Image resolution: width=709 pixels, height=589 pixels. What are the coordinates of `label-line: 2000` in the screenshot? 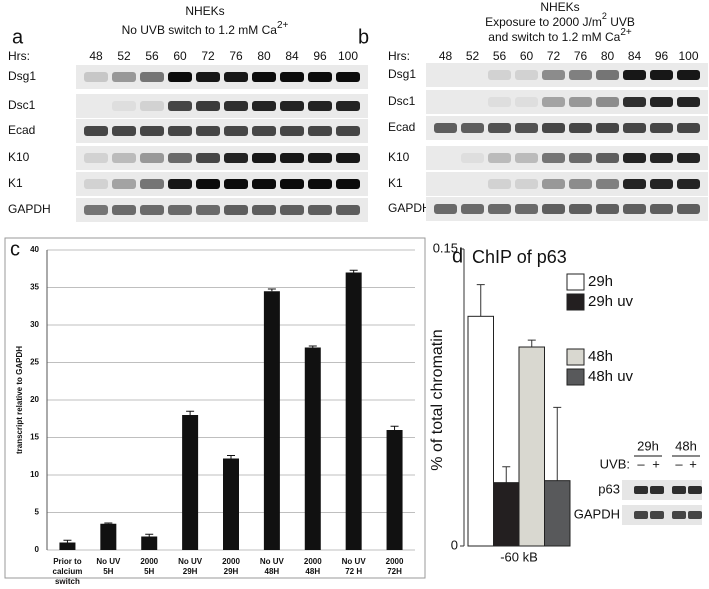 It's located at (395, 561).